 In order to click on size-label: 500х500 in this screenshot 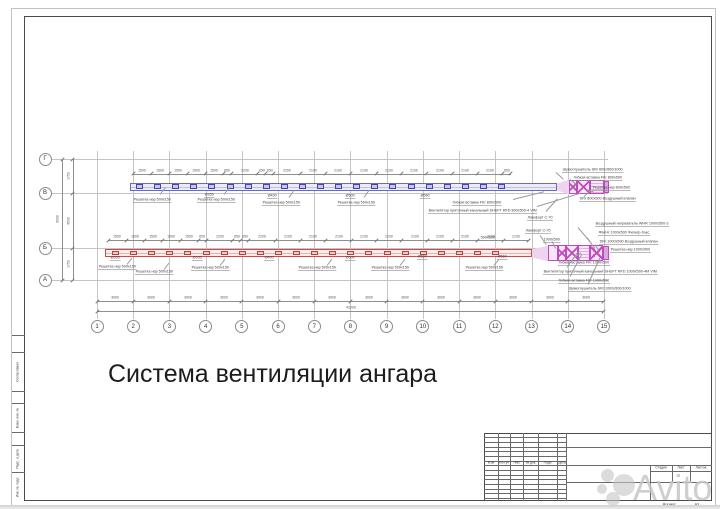, I will do `click(488, 238)`.